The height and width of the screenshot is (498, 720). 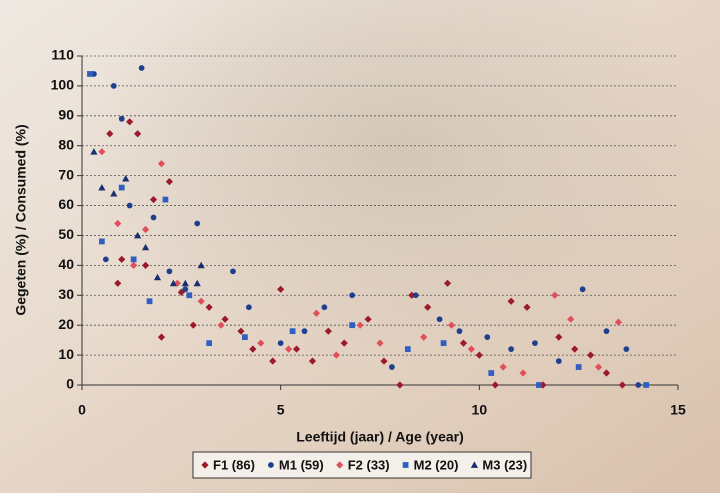 I want to click on legend-label: F1 (86), so click(x=234, y=464).